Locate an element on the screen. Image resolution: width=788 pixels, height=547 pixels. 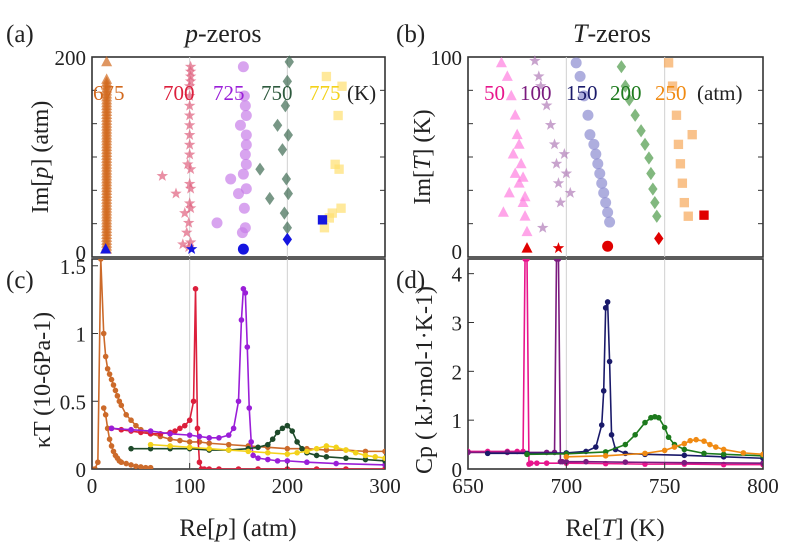
label-200: 200 is located at coordinates (626, 93).